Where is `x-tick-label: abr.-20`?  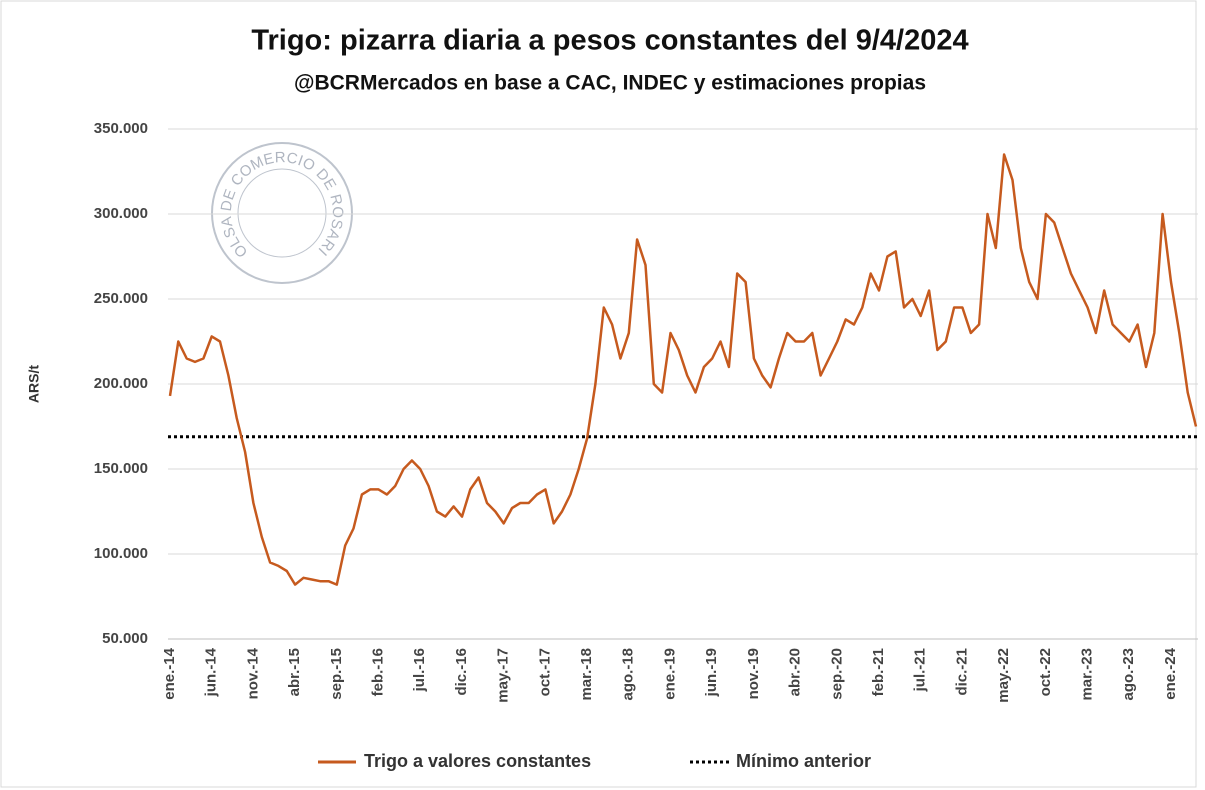 x-tick-label: abr.-20 is located at coordinates (795, 672).